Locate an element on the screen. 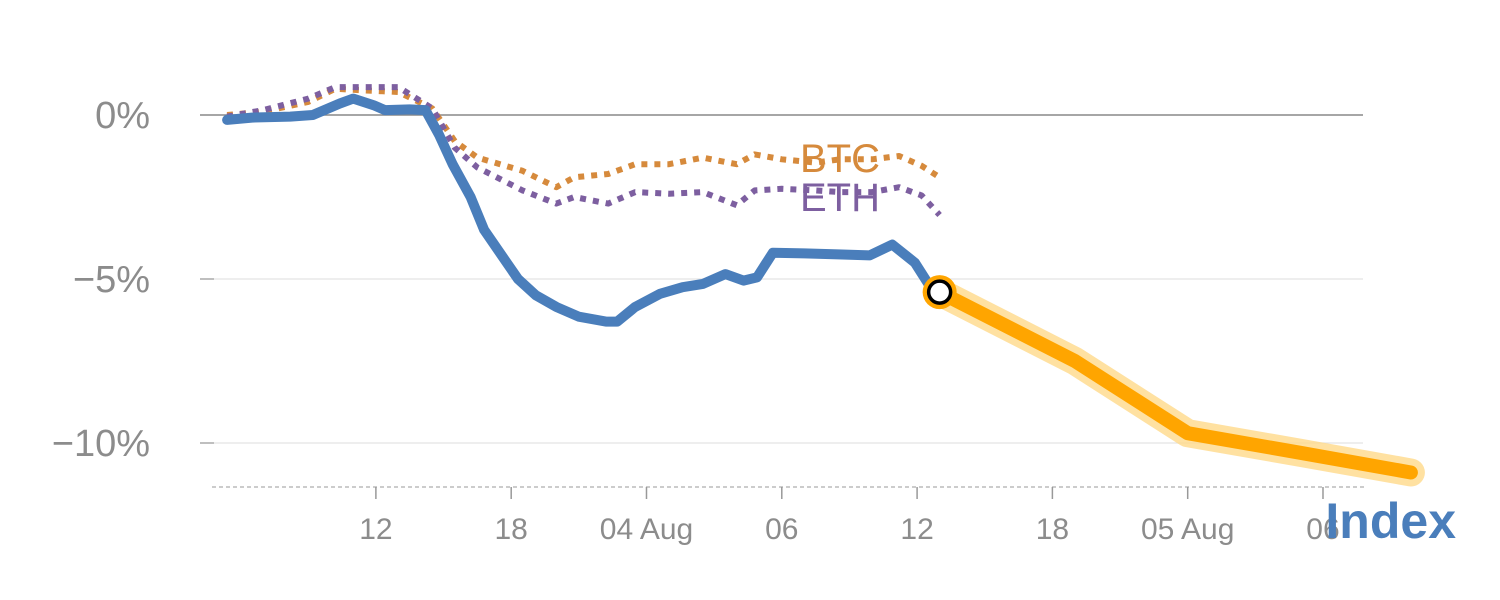  y-axis-ticks: 0% −5% −10% is located at coordinates (133, 280).